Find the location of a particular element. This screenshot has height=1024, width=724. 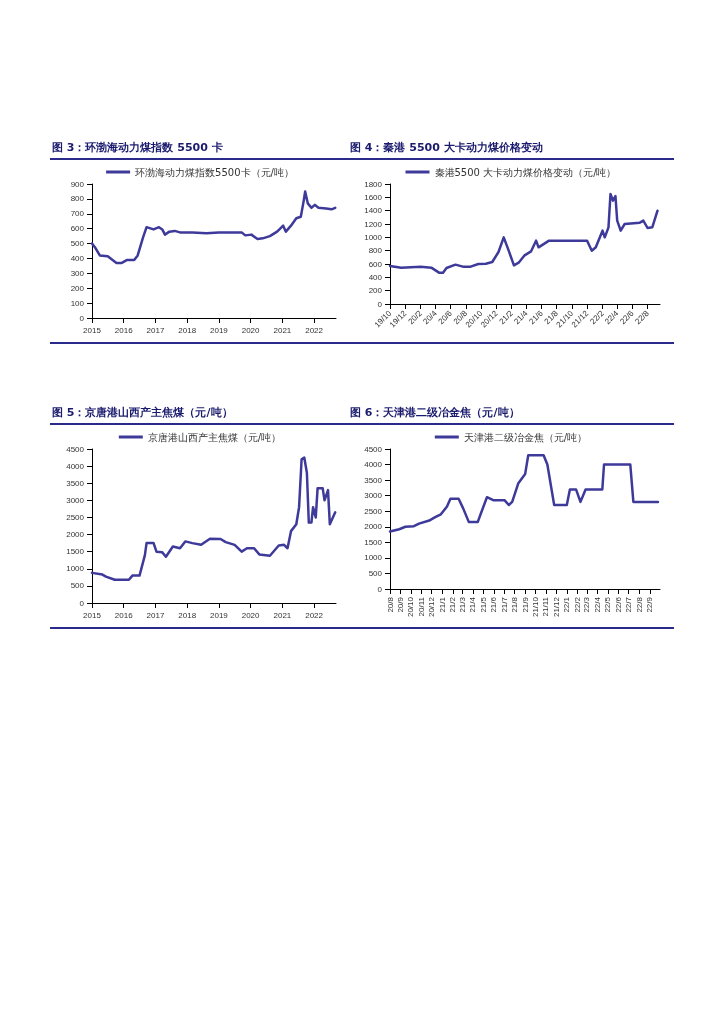

x-tick-label: 22/6 is located at coordinates (618, 604).